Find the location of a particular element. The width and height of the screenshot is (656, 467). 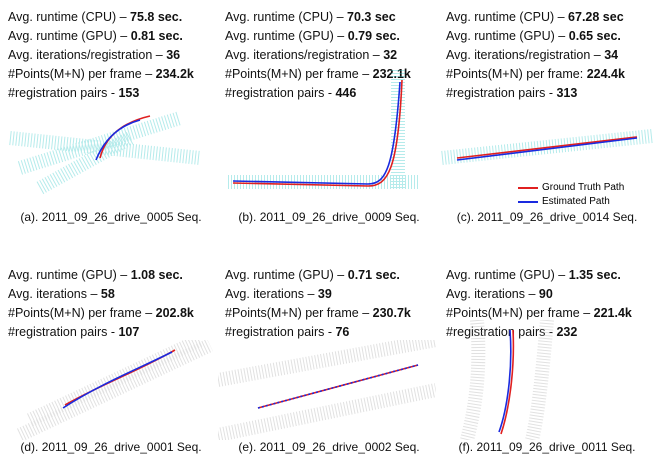

stat-line: Avg. iterations – 58 is located at coordinates (101, 294).